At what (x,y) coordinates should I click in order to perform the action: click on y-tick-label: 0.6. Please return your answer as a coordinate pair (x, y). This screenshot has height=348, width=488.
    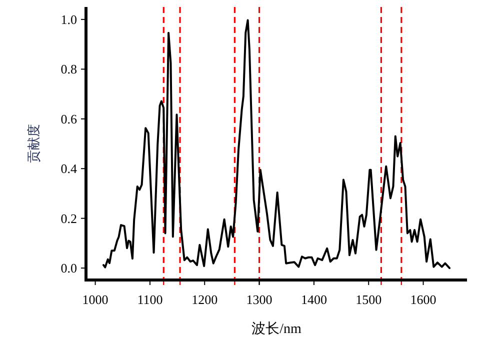
    Looking at the image, I should click on (69, 118).